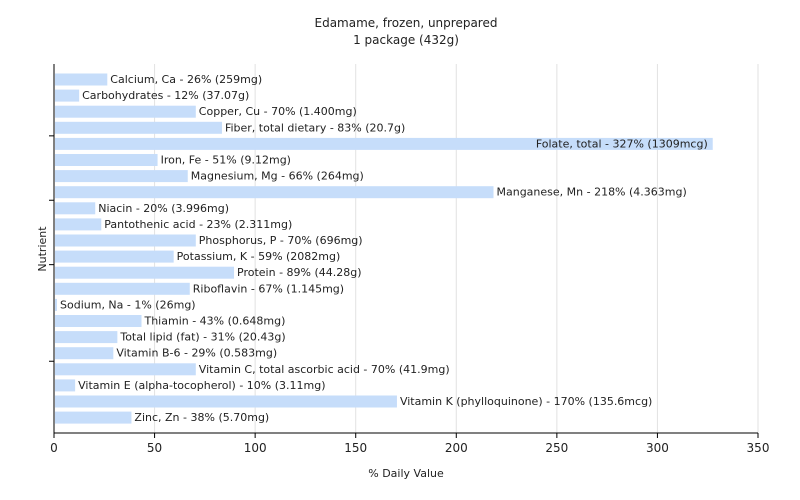 This screenshot has width=800, height=500. I want to click on bar-label: Calcium, Ca - 26% (259mg), so click(186, 79).